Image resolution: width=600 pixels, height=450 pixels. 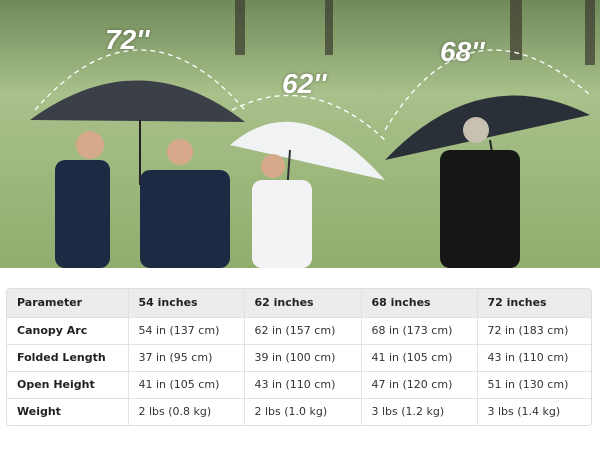 What do you see at coordinates (186, 358) in the screenshot?
I see `table-cell: 37 in (95 cm)` at bounding box center [186, 358].